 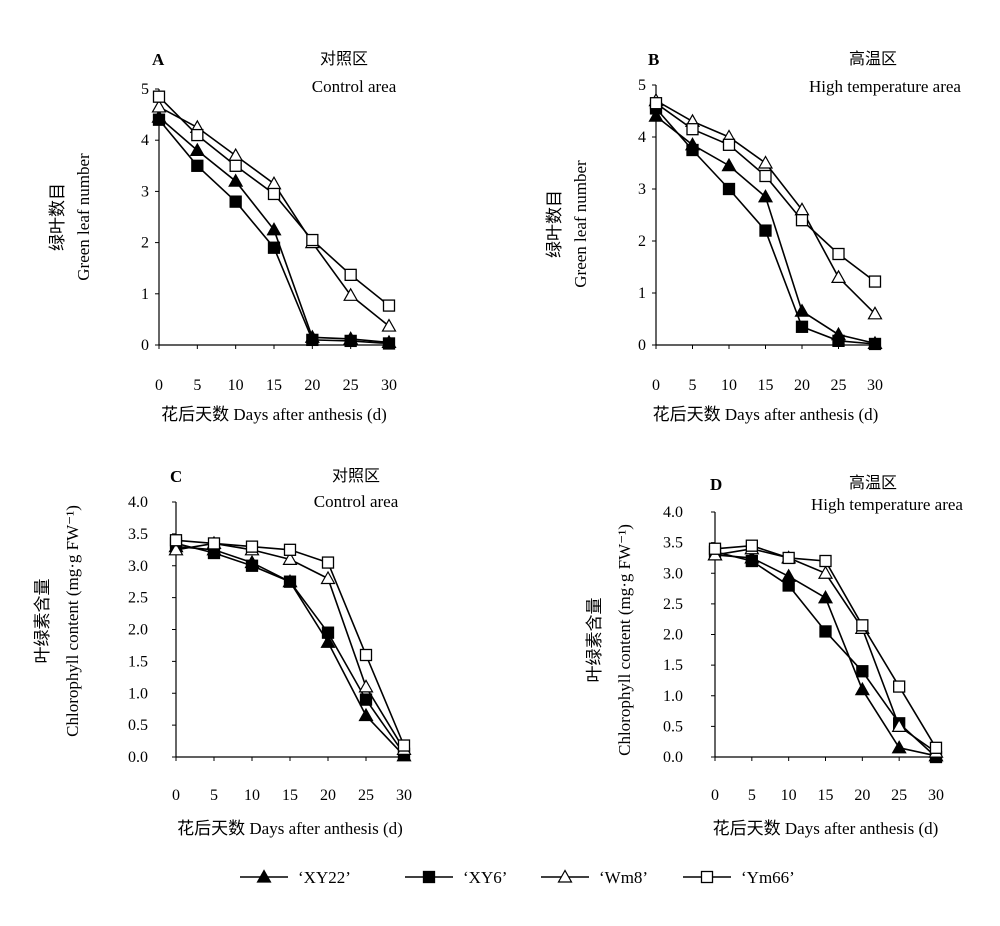 I want to click on legend-item: ‘XY22’, so click(x=295, y=877).